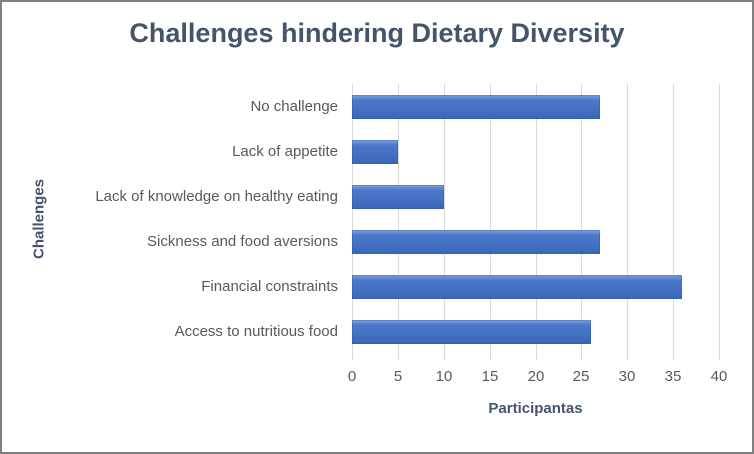 Image resolution: width=754 pixels, height=454 pixels. Describe the element at coordinates (673, 376) in the screenshot. I see `tick-label: 35` at that location.